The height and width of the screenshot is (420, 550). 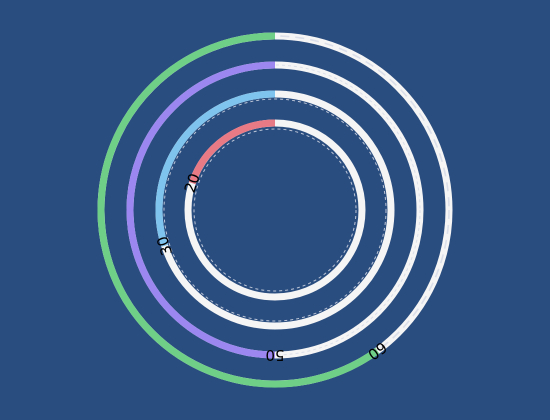 What do you see at coordinates (274, 355) in the screenshot?
I see `value-label-50: 50` at bounding box center [274, 355].